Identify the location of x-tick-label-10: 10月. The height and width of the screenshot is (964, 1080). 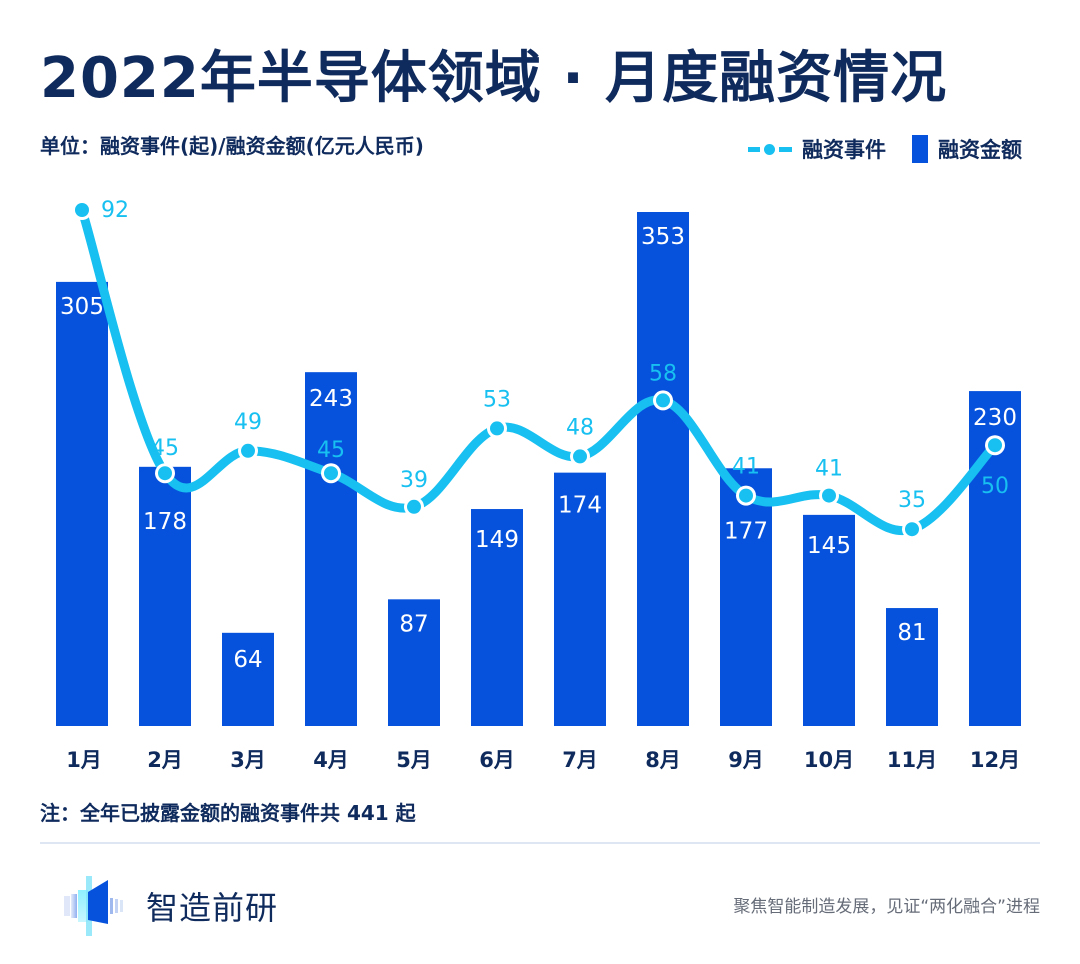
(829, 760).